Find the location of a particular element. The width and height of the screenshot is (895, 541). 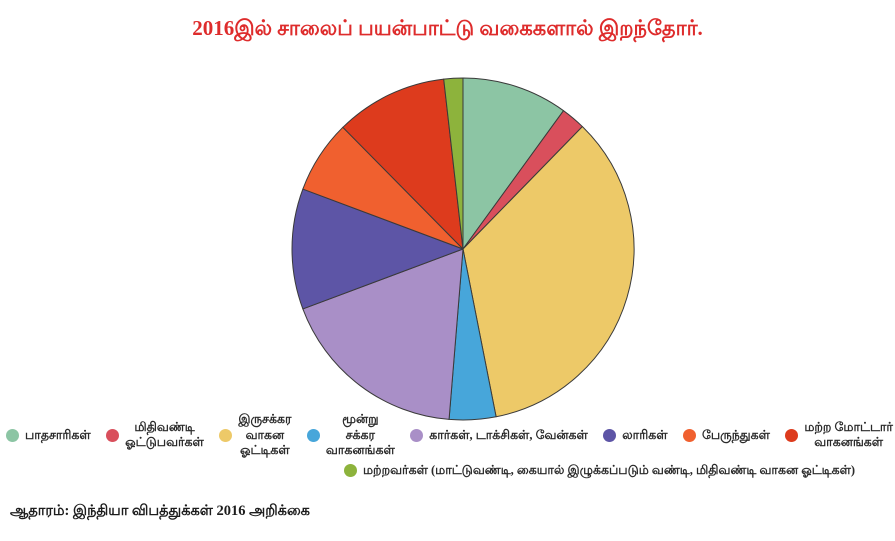

legend-label-pedestrians: பாதசாரிகள் is located at coordinates (58, 434).